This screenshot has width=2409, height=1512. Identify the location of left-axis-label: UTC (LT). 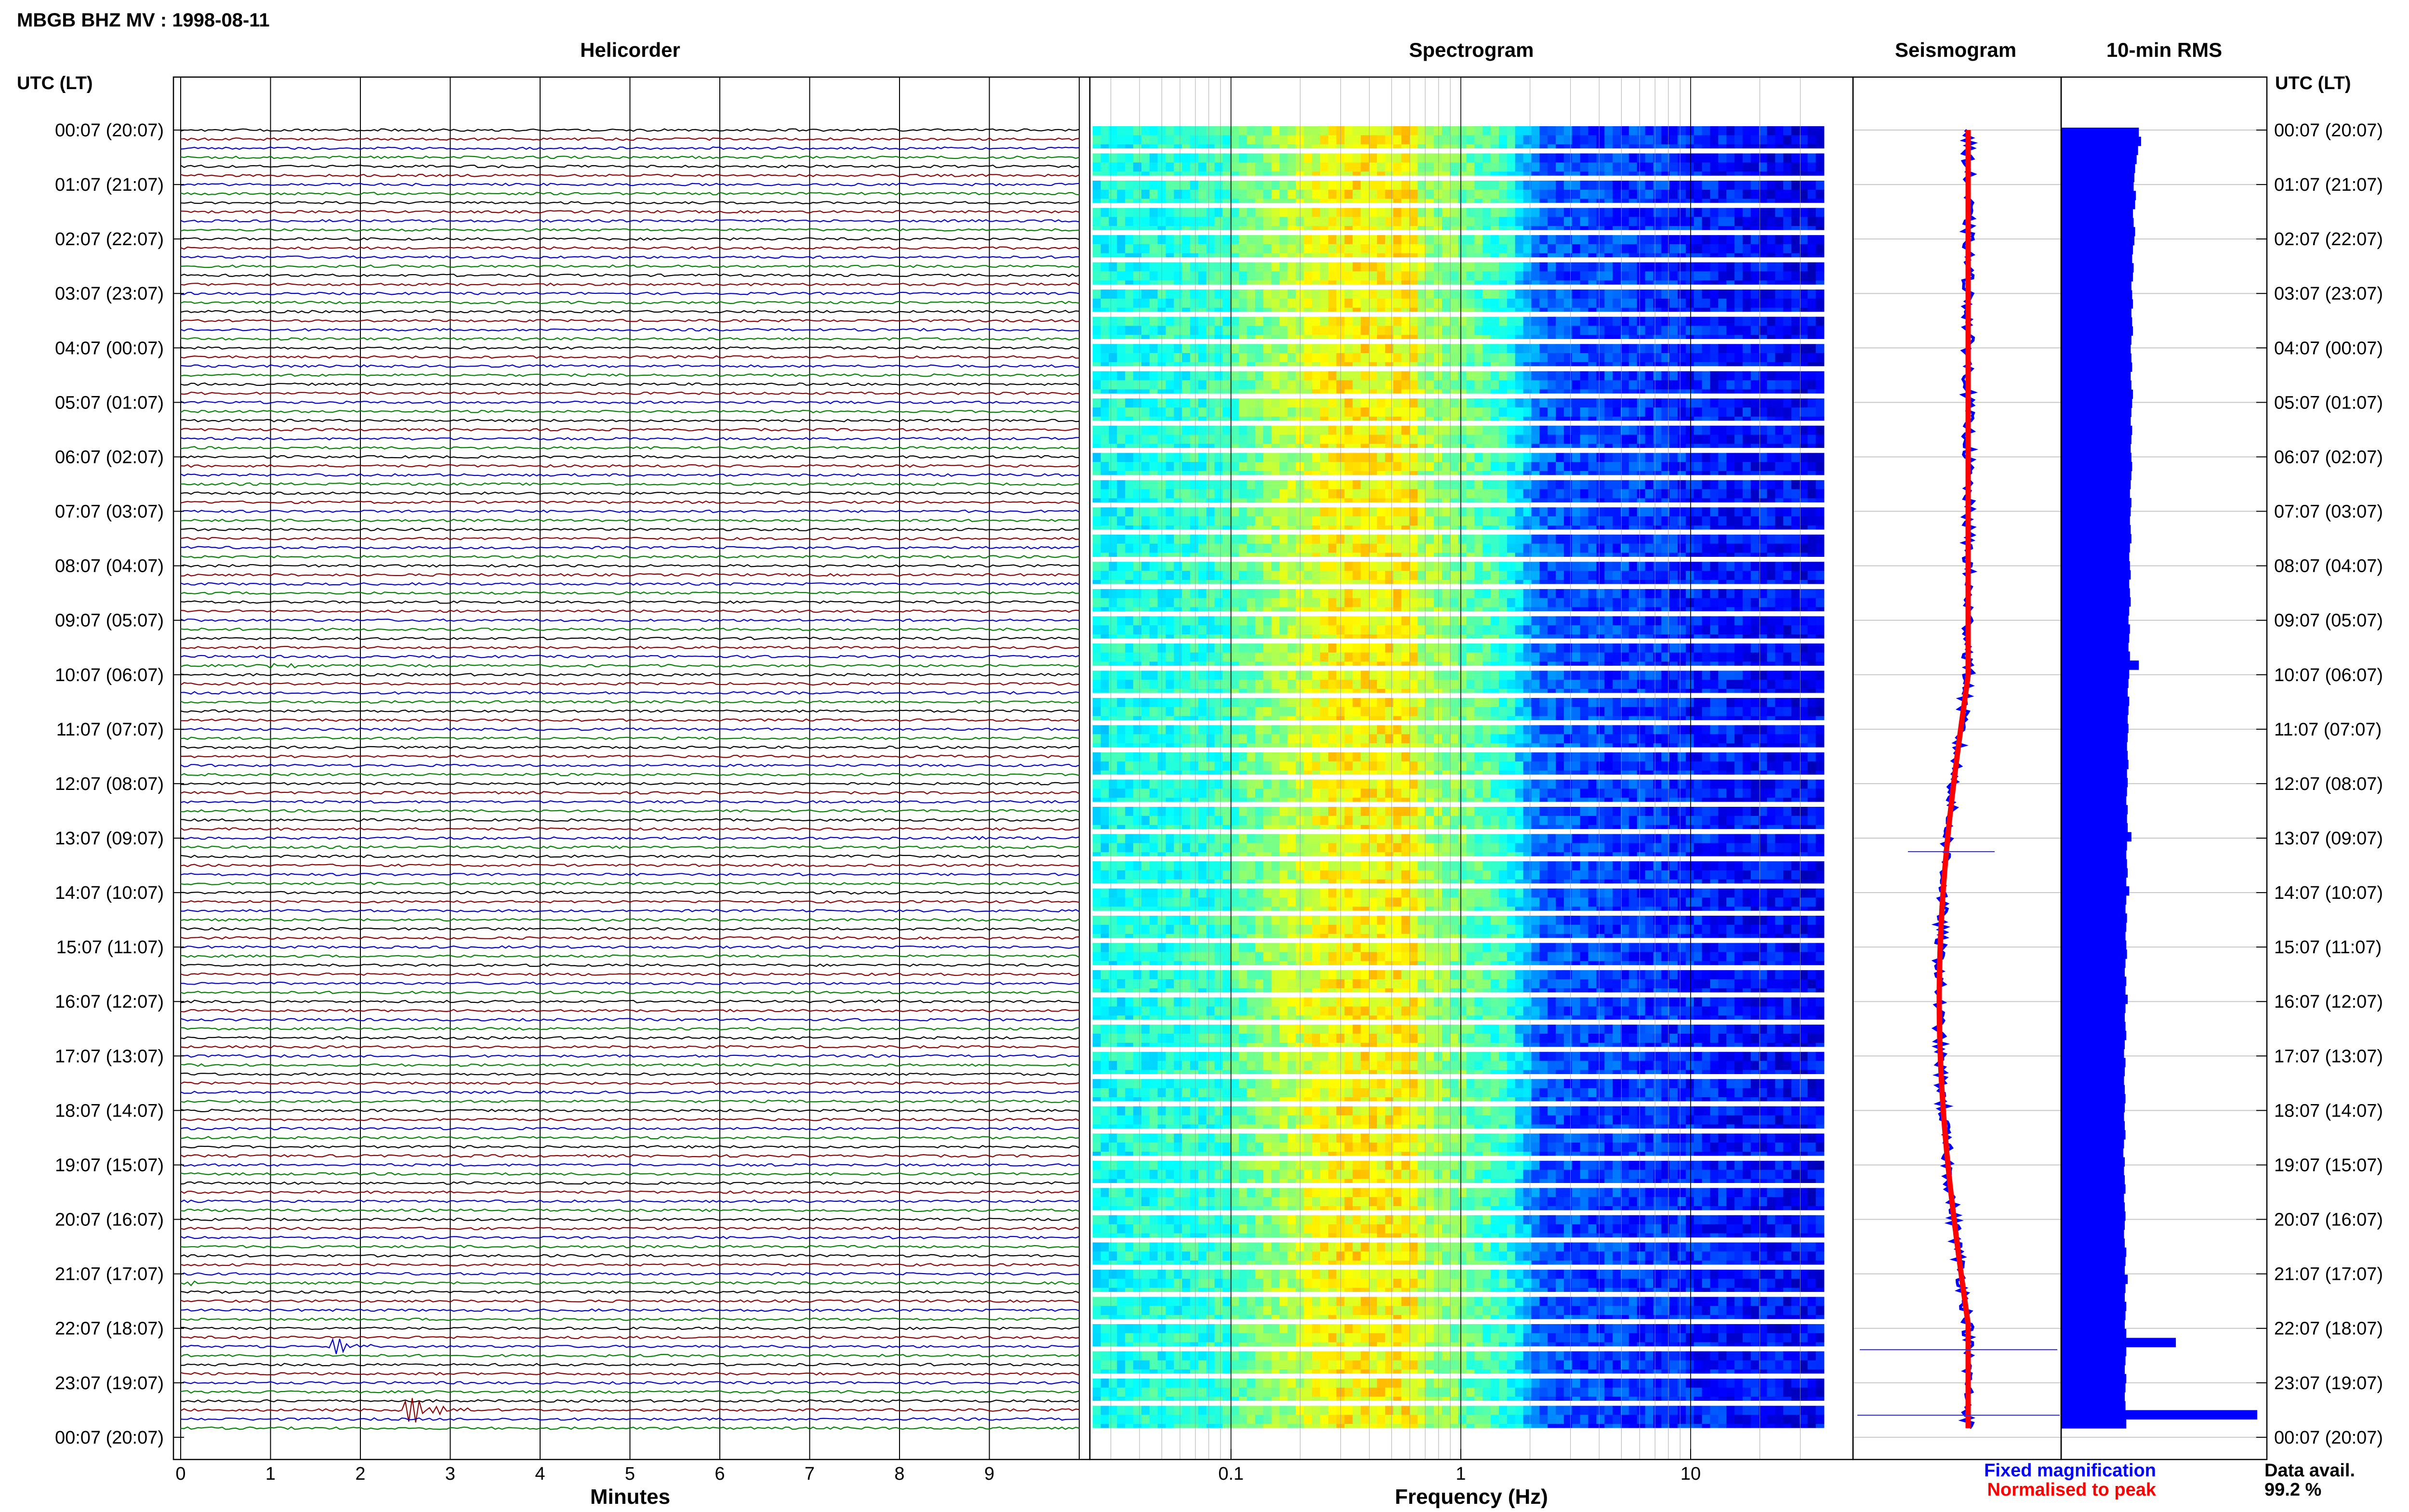
(55, 83).